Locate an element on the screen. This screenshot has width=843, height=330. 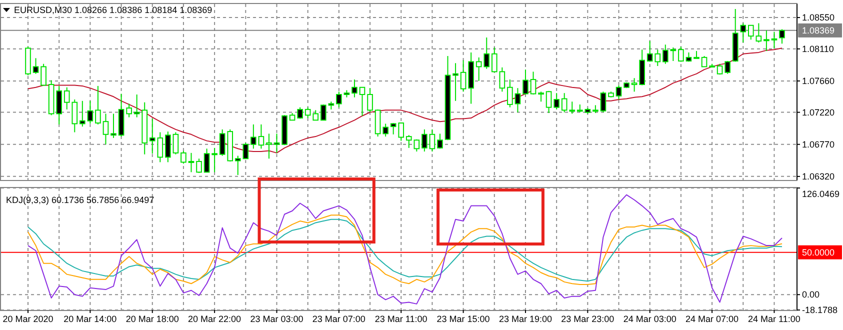
chart-title: EURUSD,M30 1.08266 1.08386 1.08184 1.08369 is located at coordinates (113, 10).